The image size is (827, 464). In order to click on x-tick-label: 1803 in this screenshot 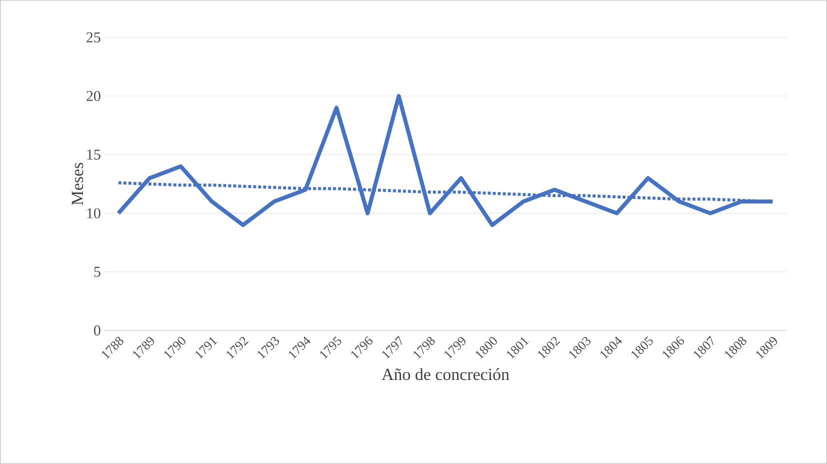, I will do `click(580, 348)`.